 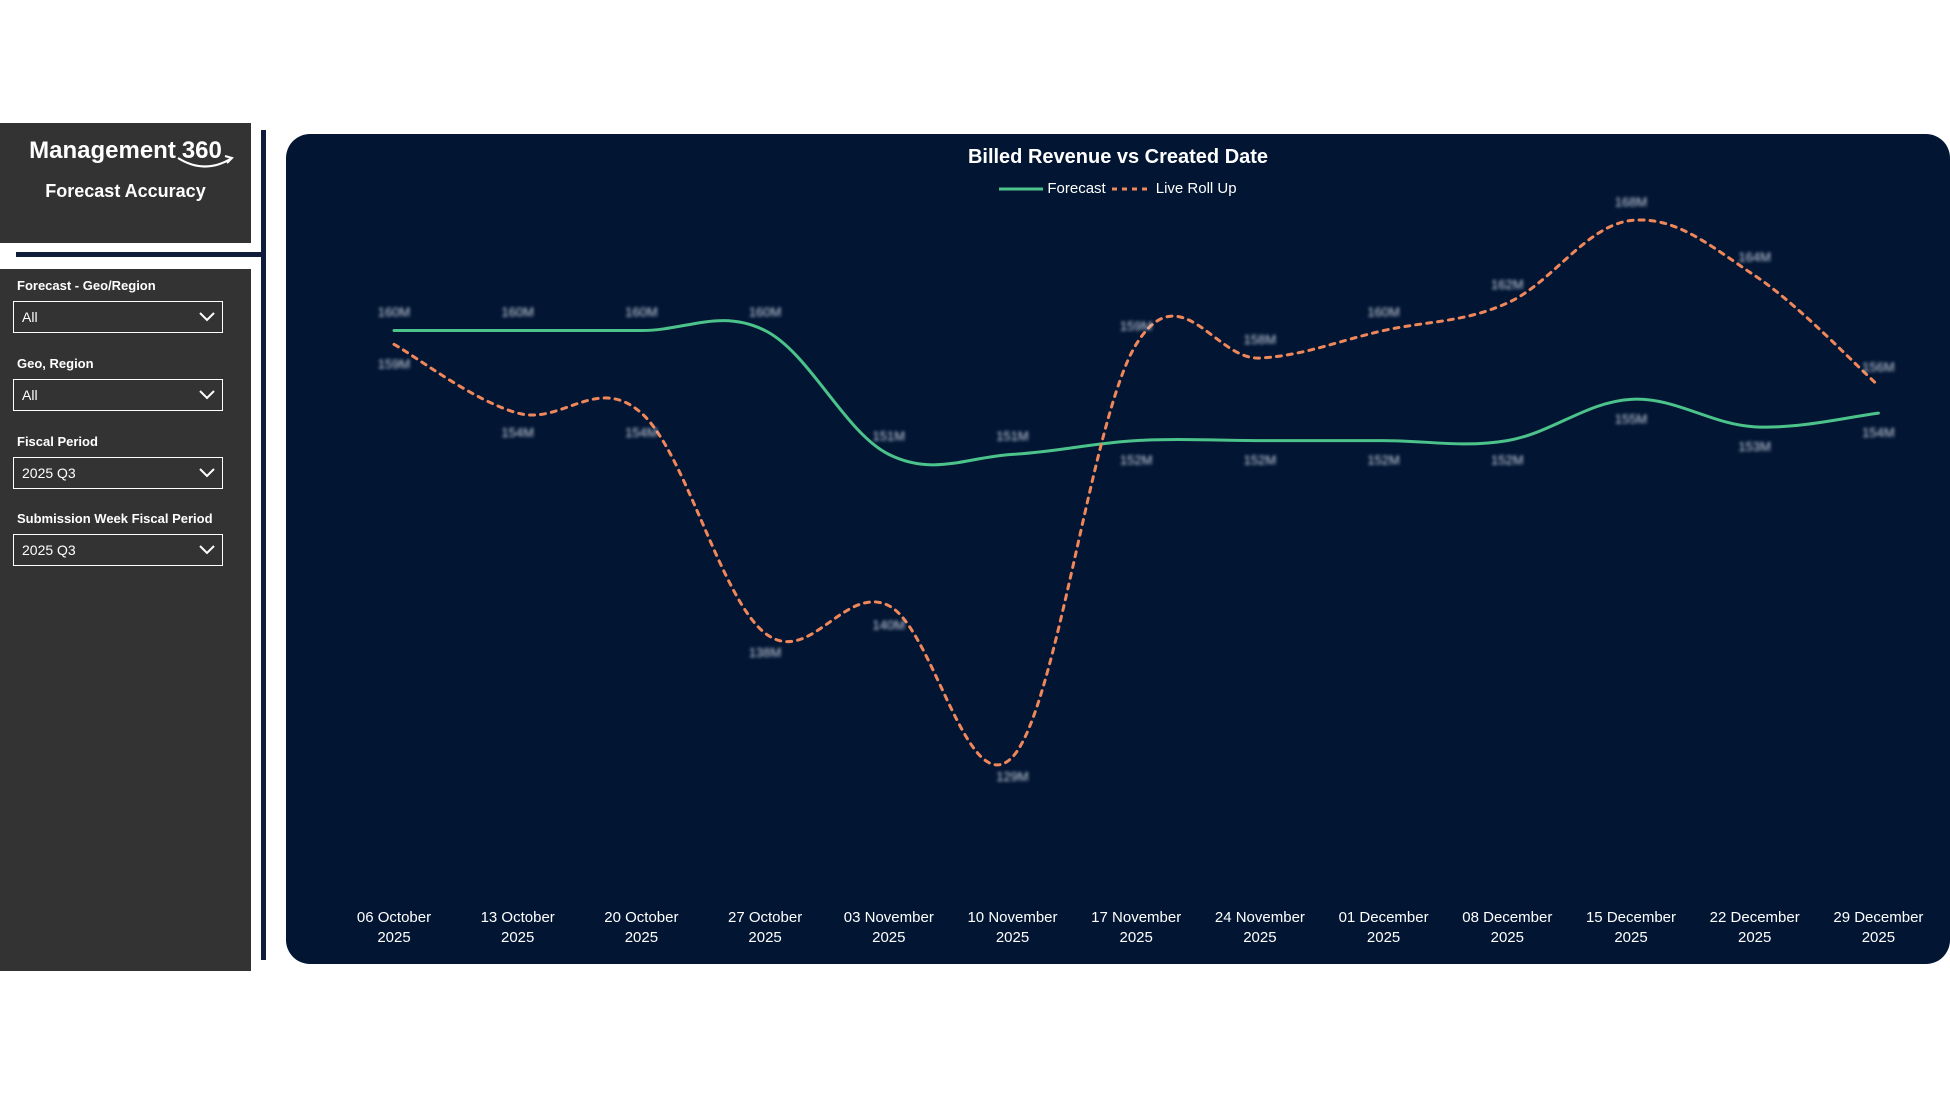 I want to click on vertical-divider, so click(x=263, y=545).